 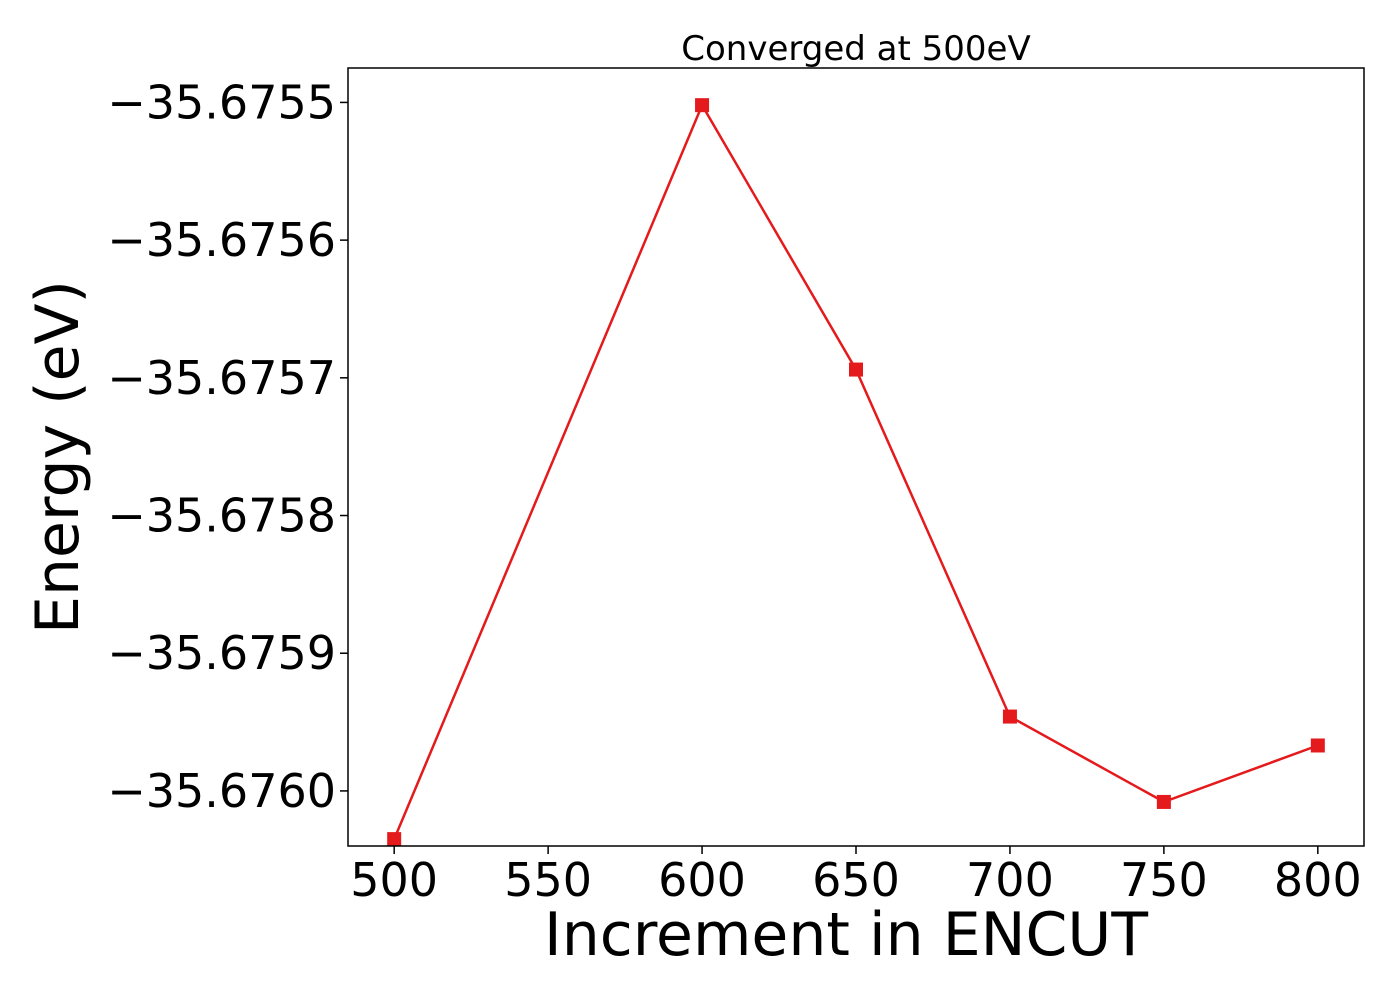 I want to click on y-tick-label: −35.6759, so click(x=221, y=653).